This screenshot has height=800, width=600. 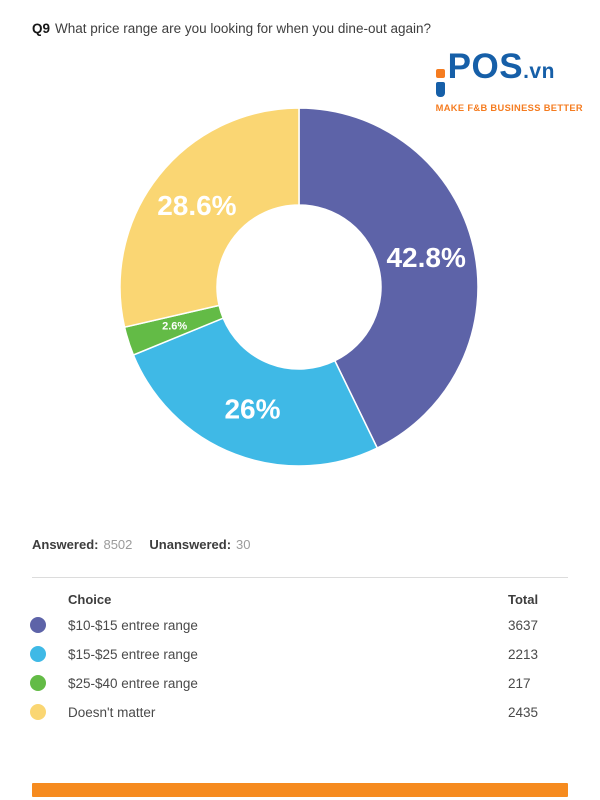 What do you see at coordinates (141, 544) in the screenshot?
I see `response-stats: Answered: 8502 Unanswered: 30` at bounding box center [141, 544].